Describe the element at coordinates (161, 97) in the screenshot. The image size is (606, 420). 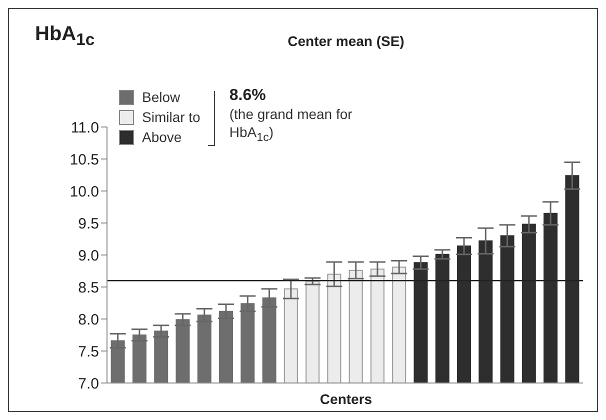
I see `legend-label: Below` at that location.